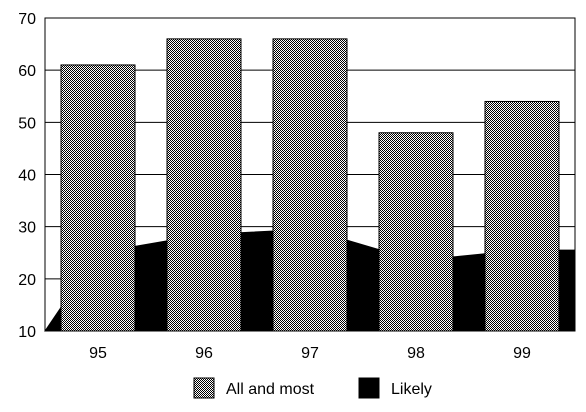  What do you see at coordinates (27, 332) in the screenshot?
I see `y-tick-label: 10` at bounding box center [27, 332].